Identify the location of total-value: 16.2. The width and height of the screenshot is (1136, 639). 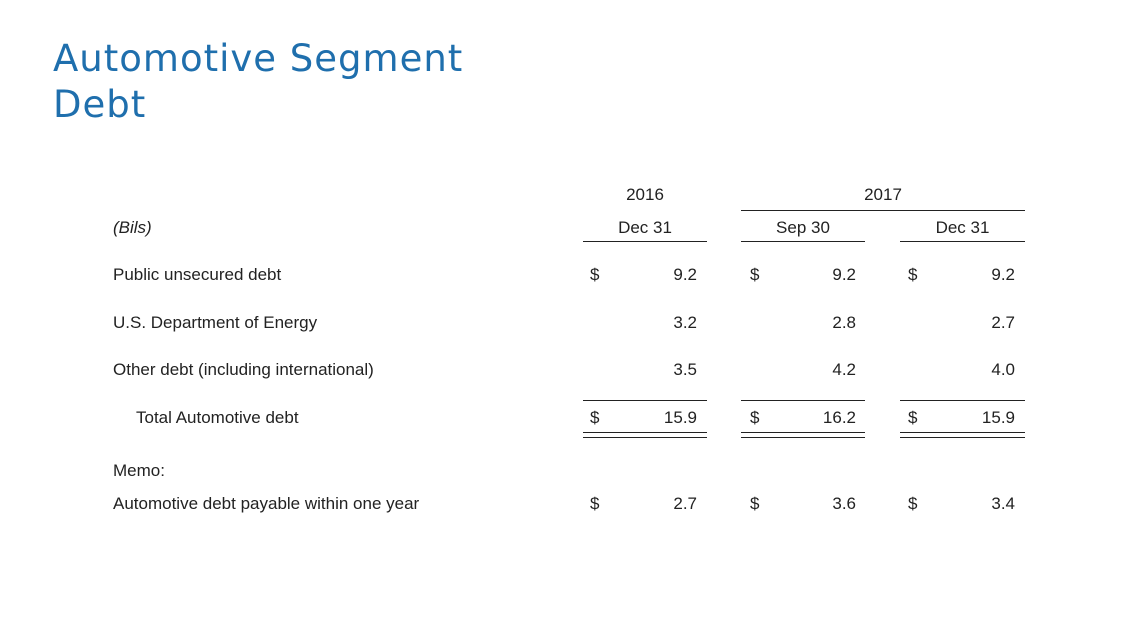
(839, 417).